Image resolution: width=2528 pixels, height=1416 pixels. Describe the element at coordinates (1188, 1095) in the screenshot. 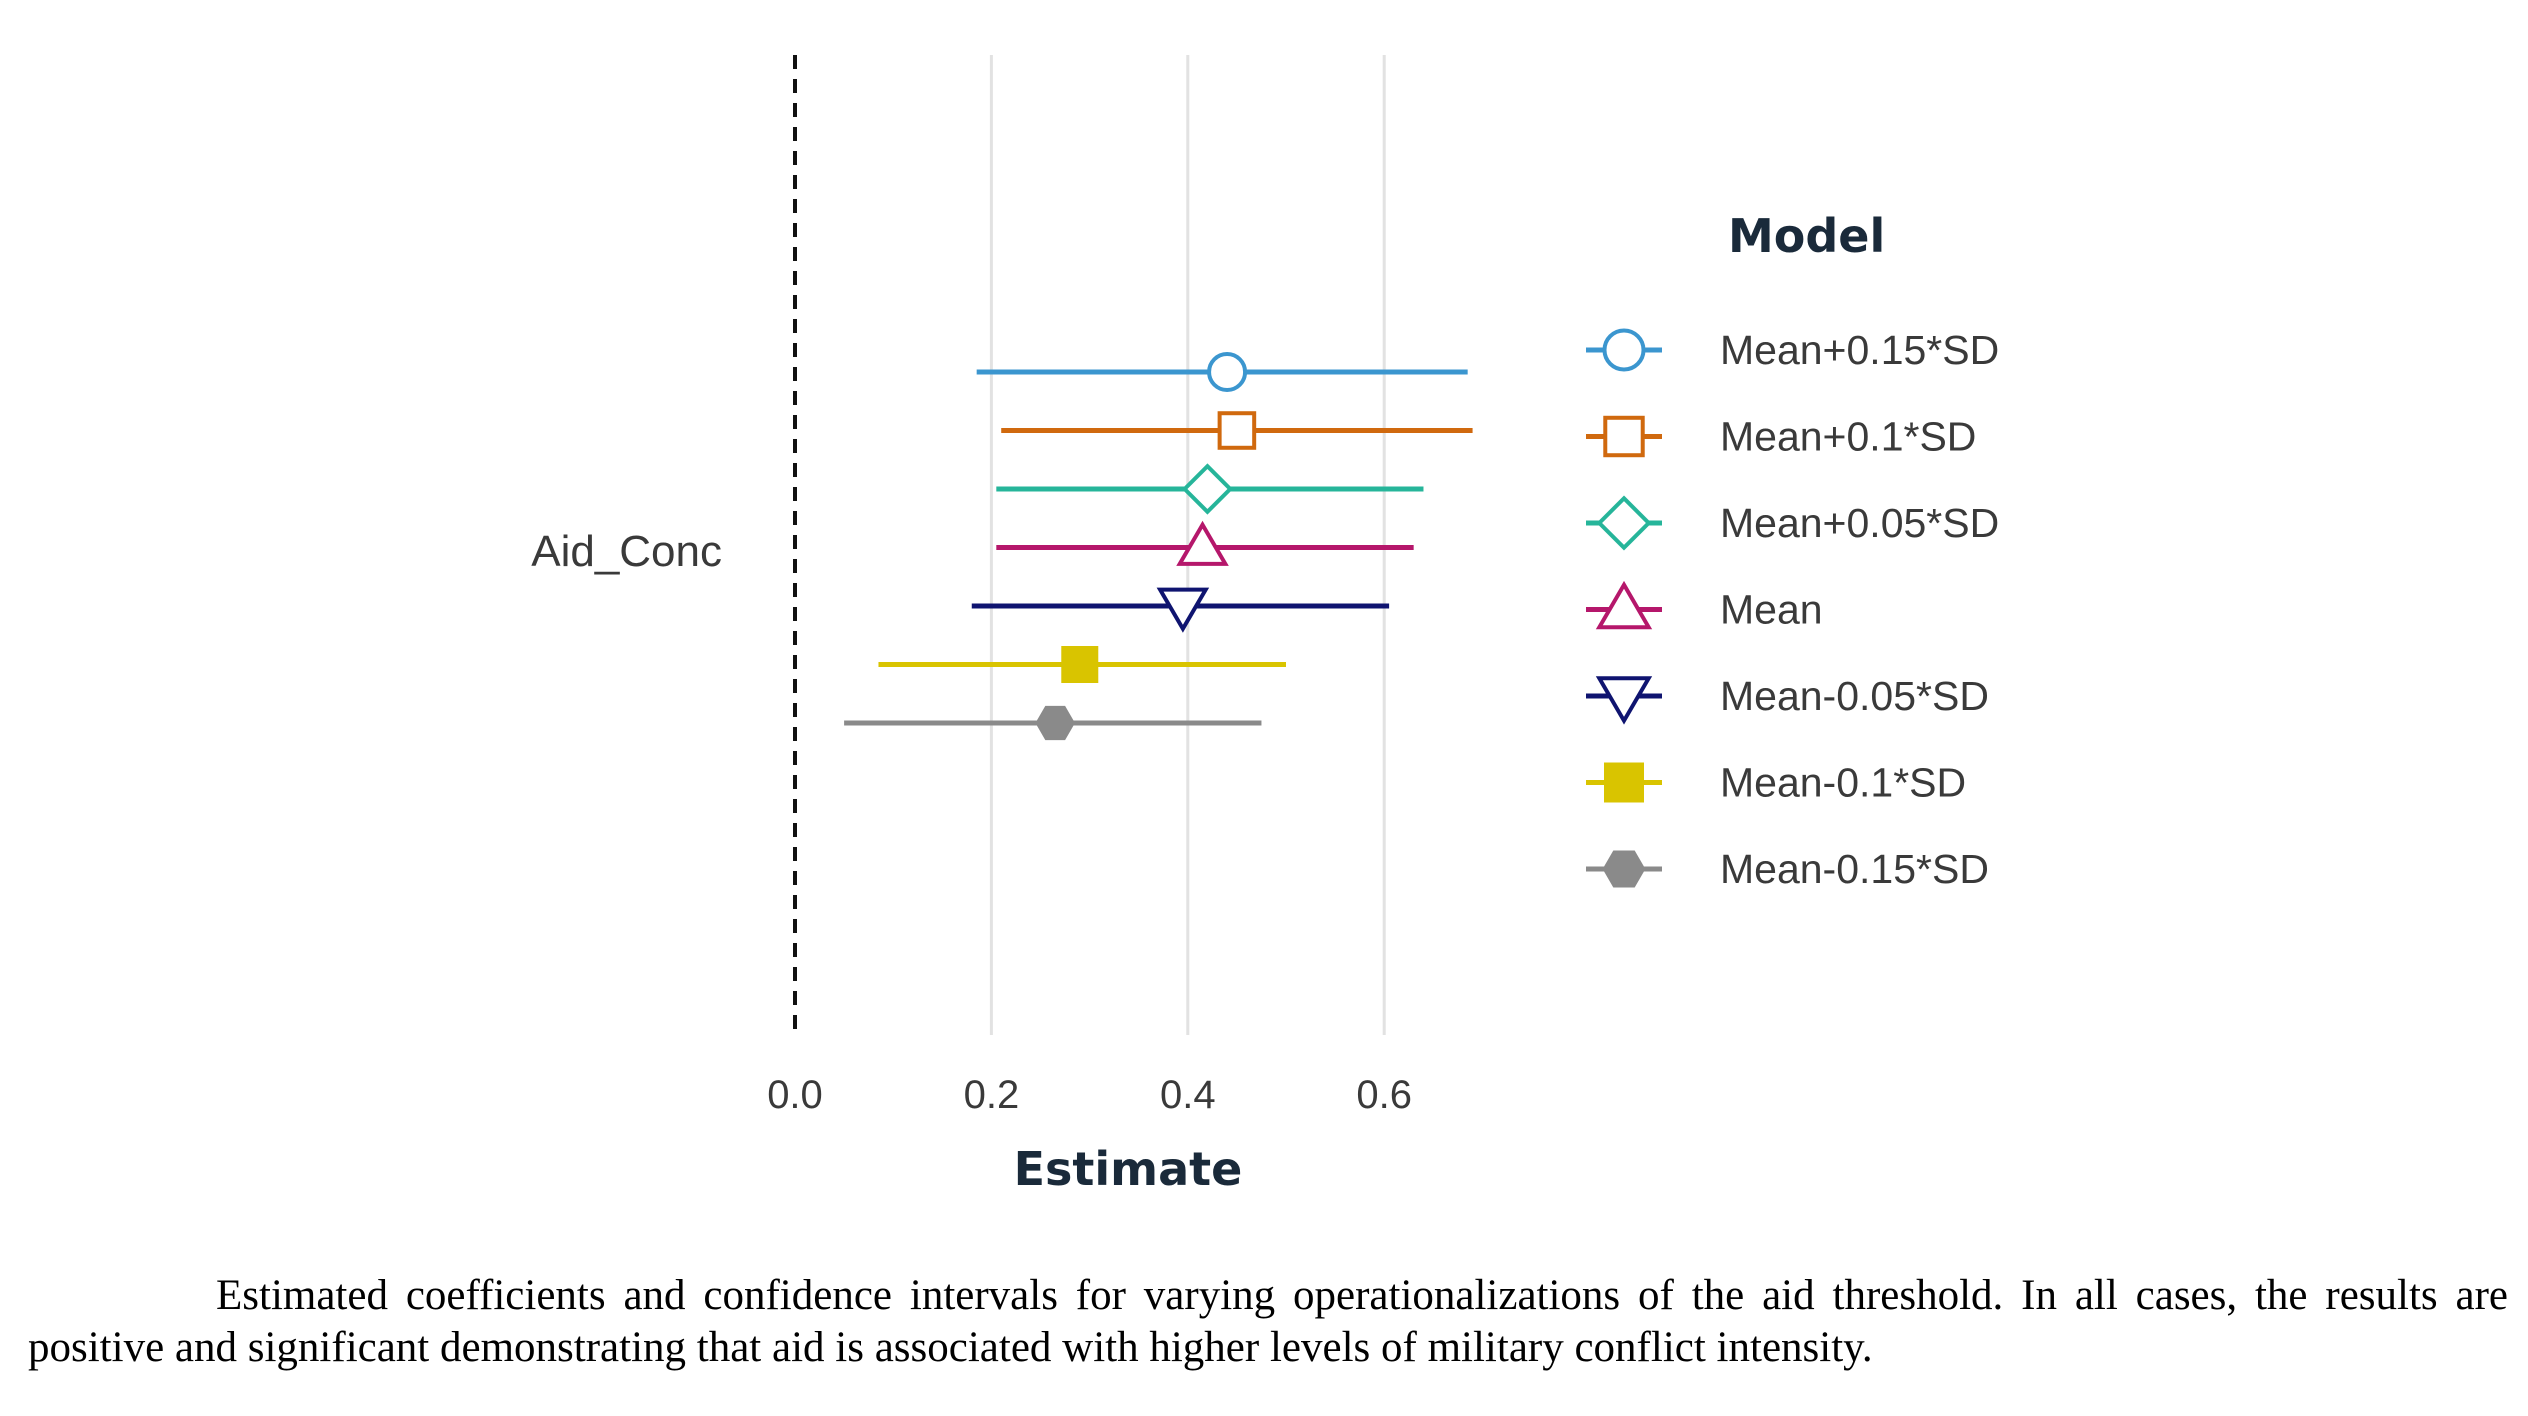

I see `x-tick-label: 0.4` at that location.